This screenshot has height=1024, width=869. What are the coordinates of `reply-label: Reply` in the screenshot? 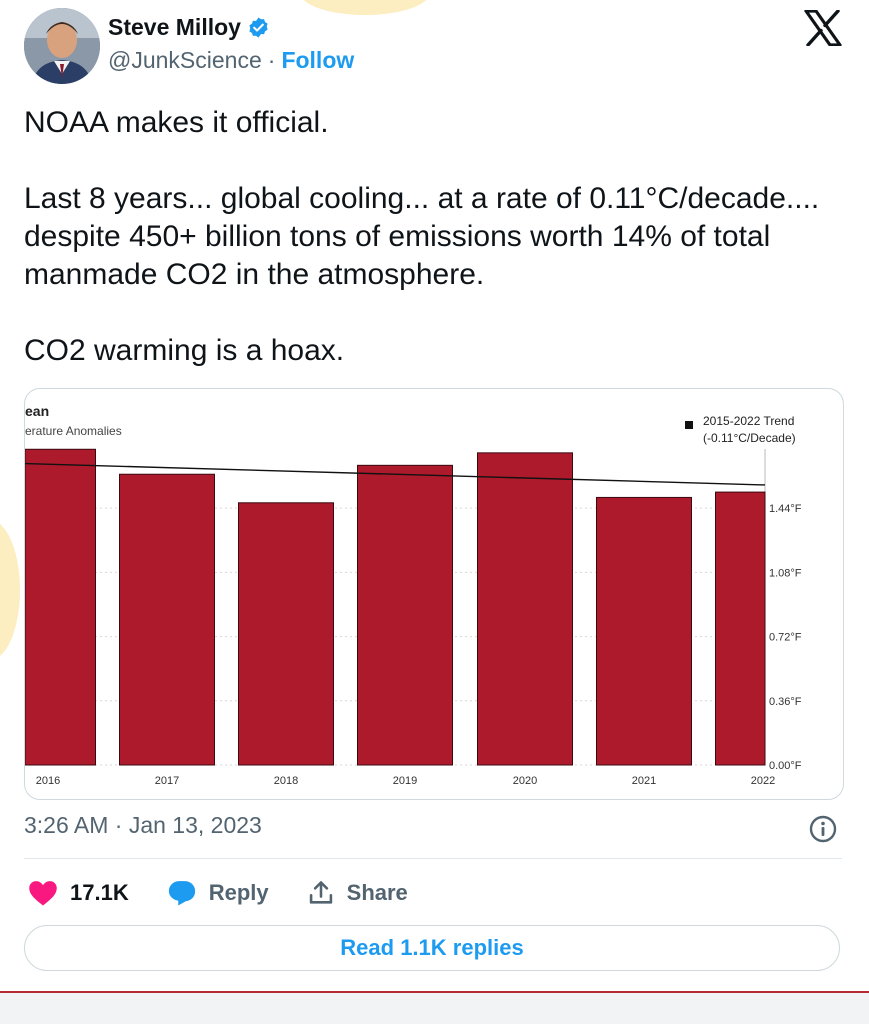 It's located at (238, 892).